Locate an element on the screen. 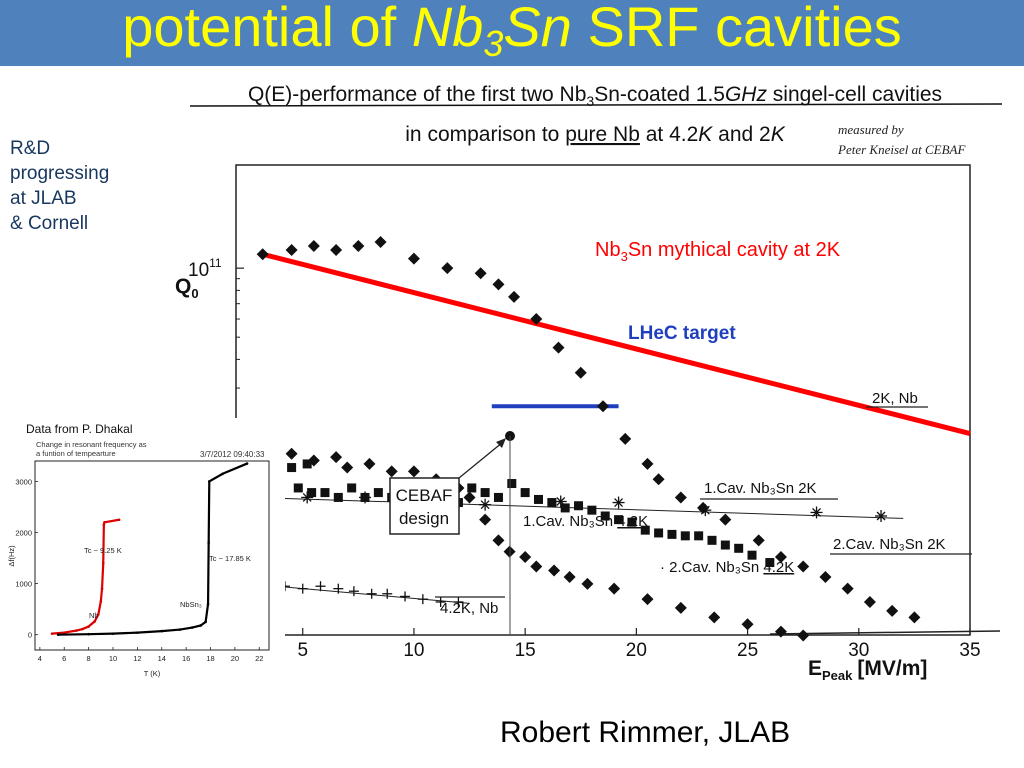  y-tick-label: 1011 is located at coordinates (205, 268).